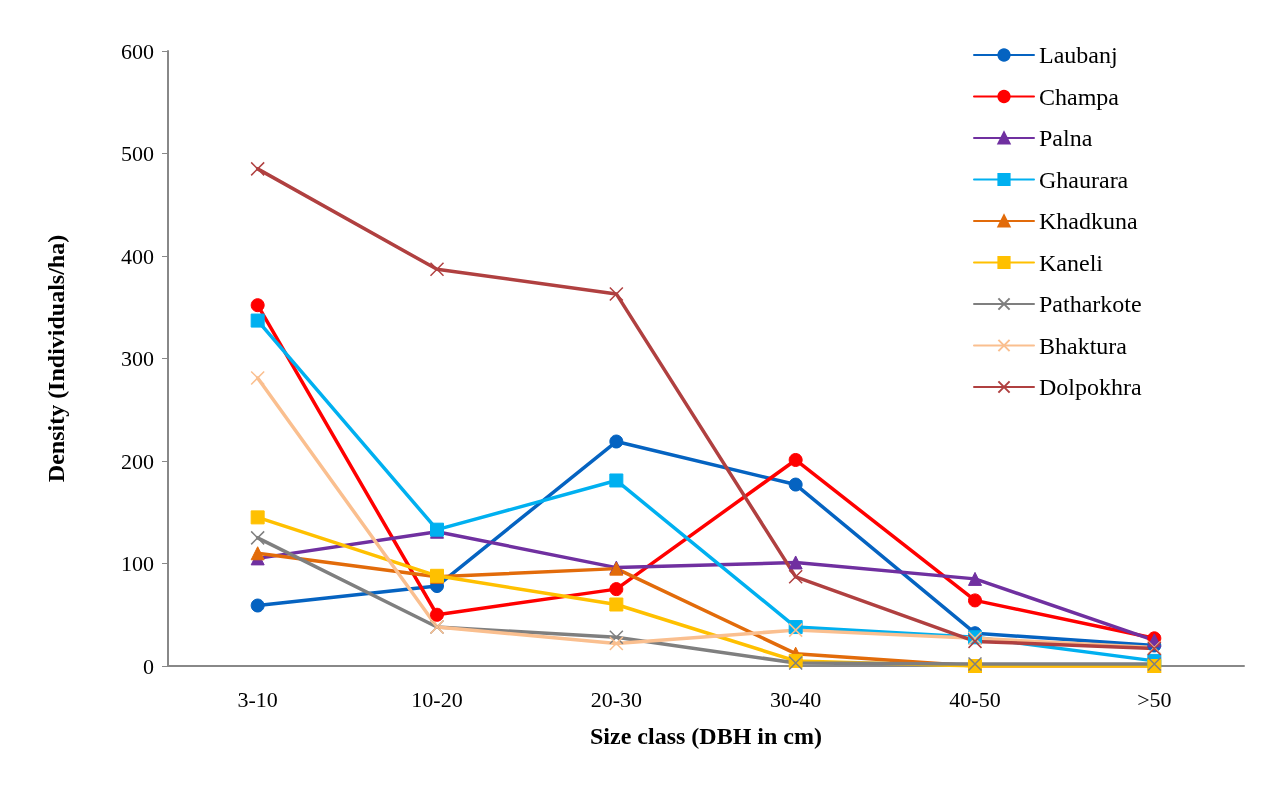 The height and width of the screenshot is (789, 1282). Describe the element at coordinates (1090, 387) in the screenshot. I see `legend-label: Dolpokhra` at that location.